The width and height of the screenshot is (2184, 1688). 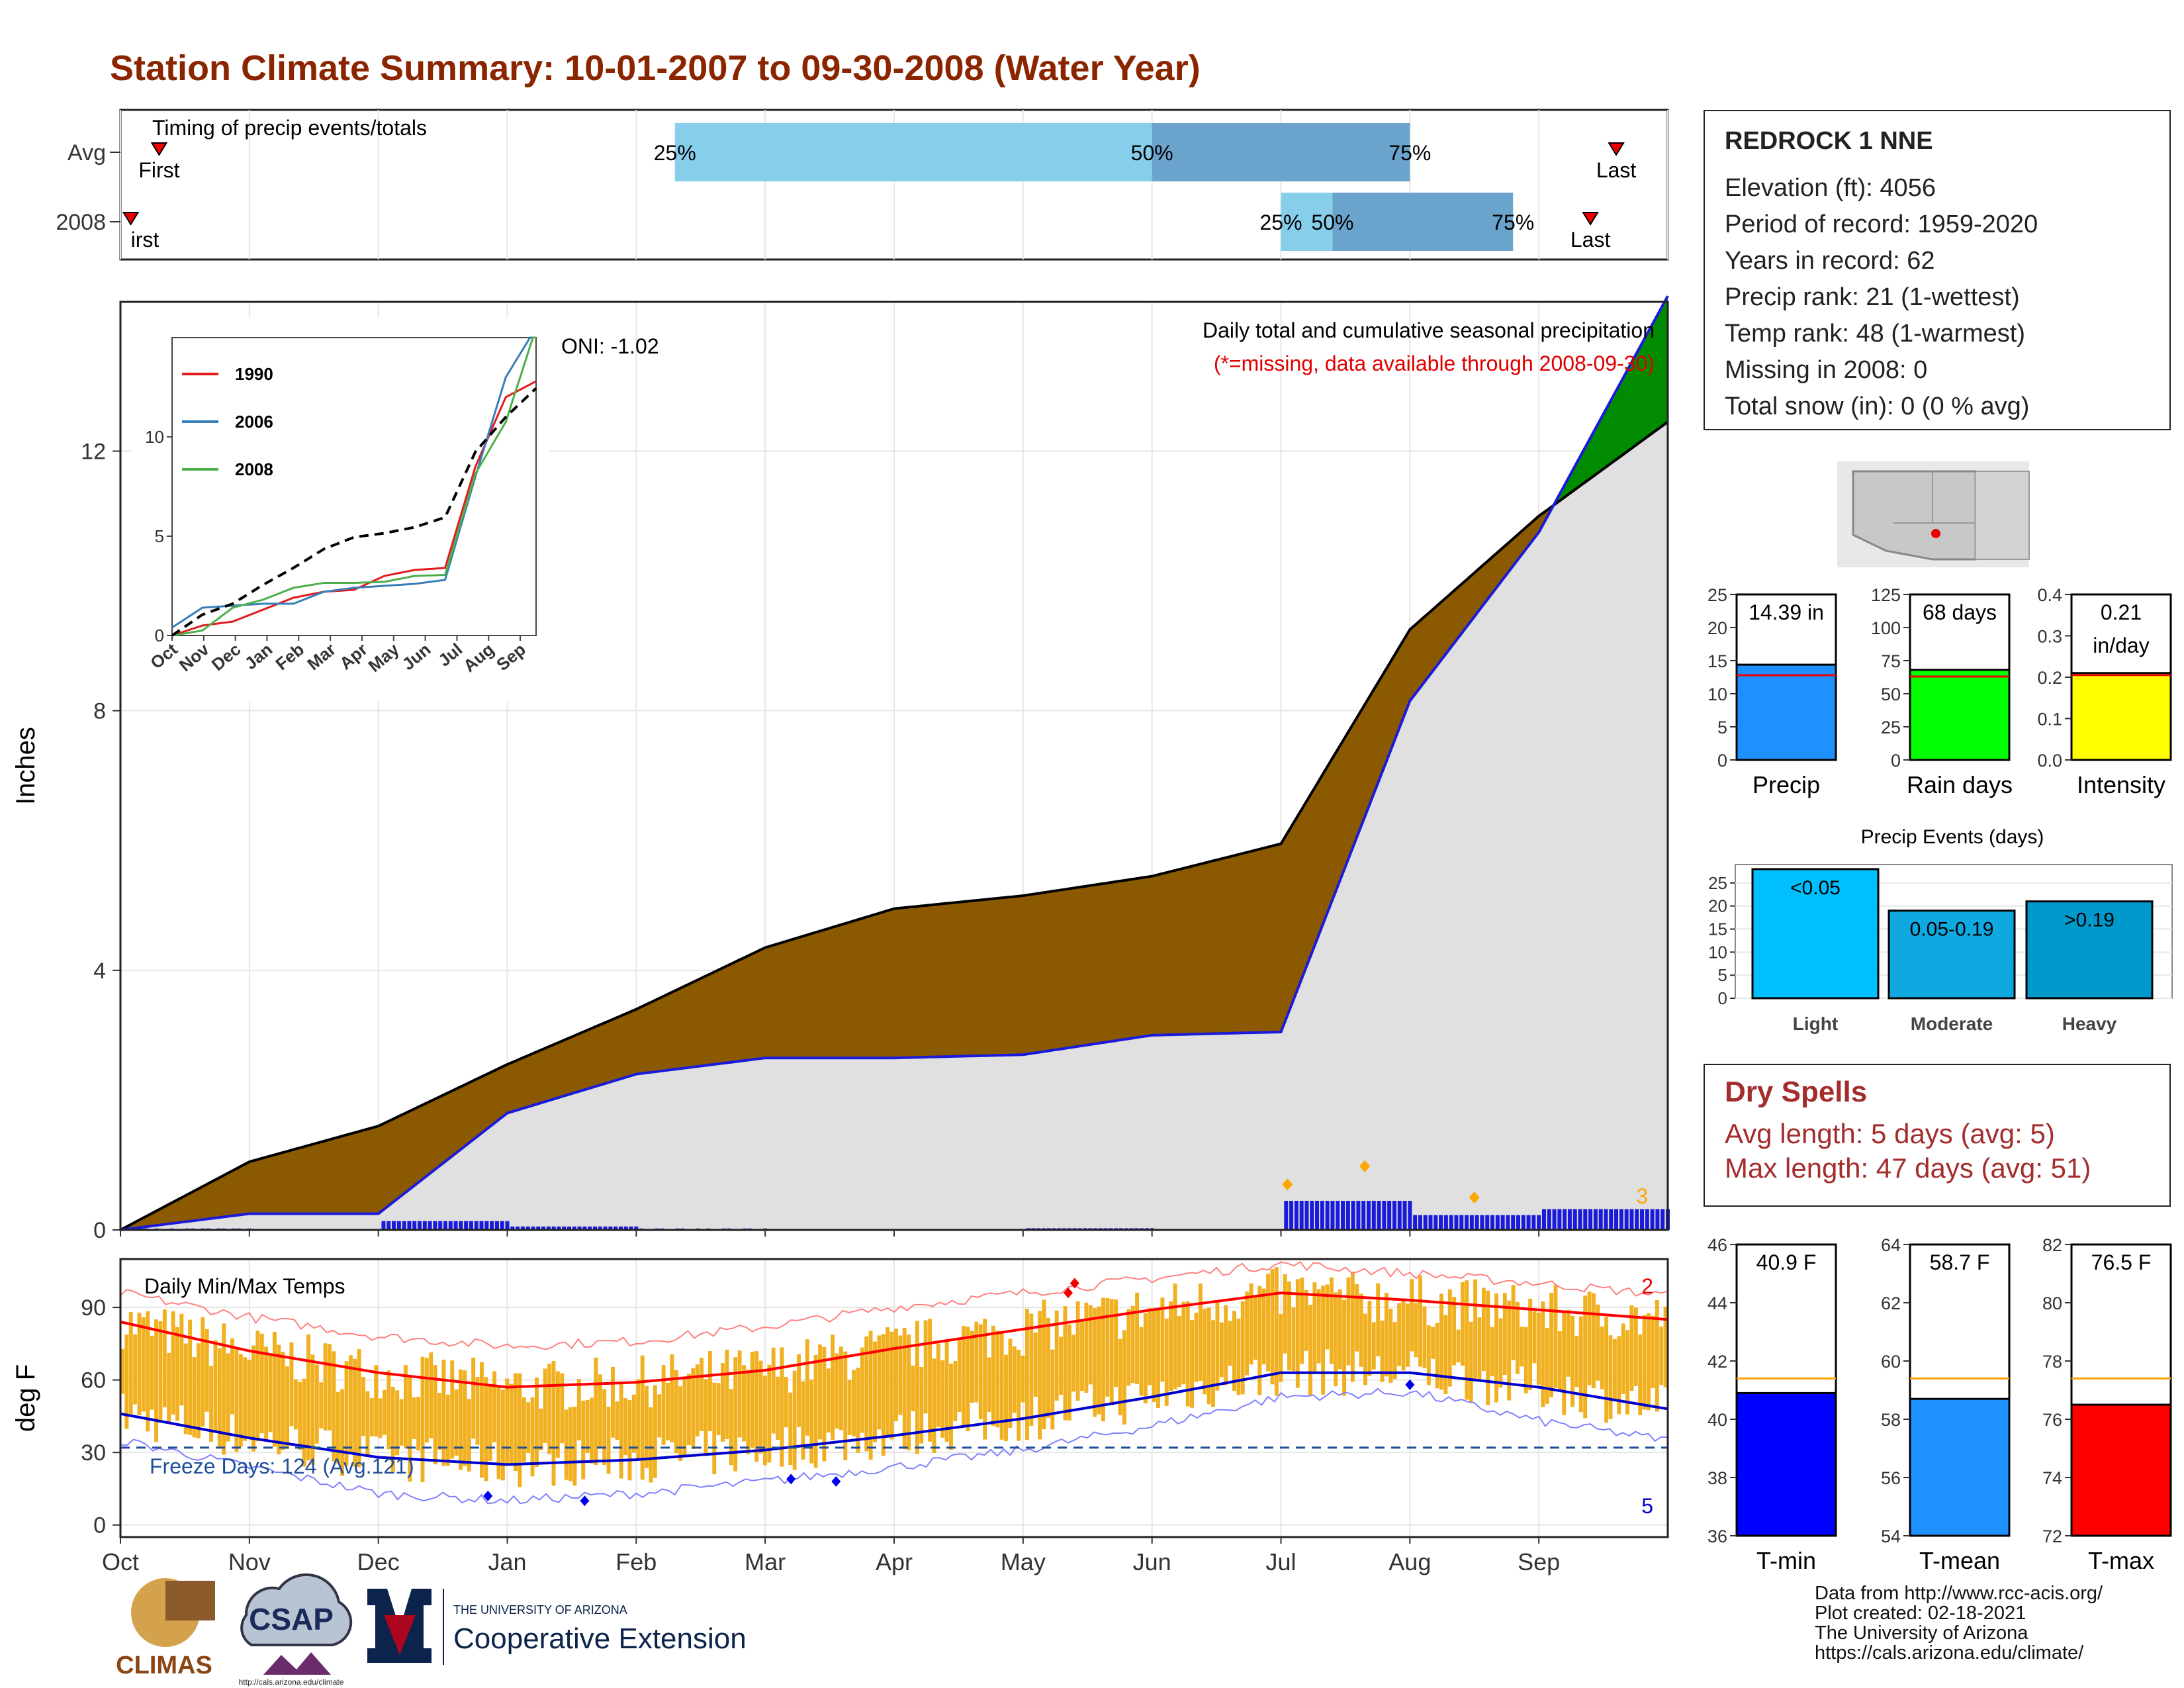 I want to click on station-line: Missing in 2008: 0, so click(x=1826, y=370).